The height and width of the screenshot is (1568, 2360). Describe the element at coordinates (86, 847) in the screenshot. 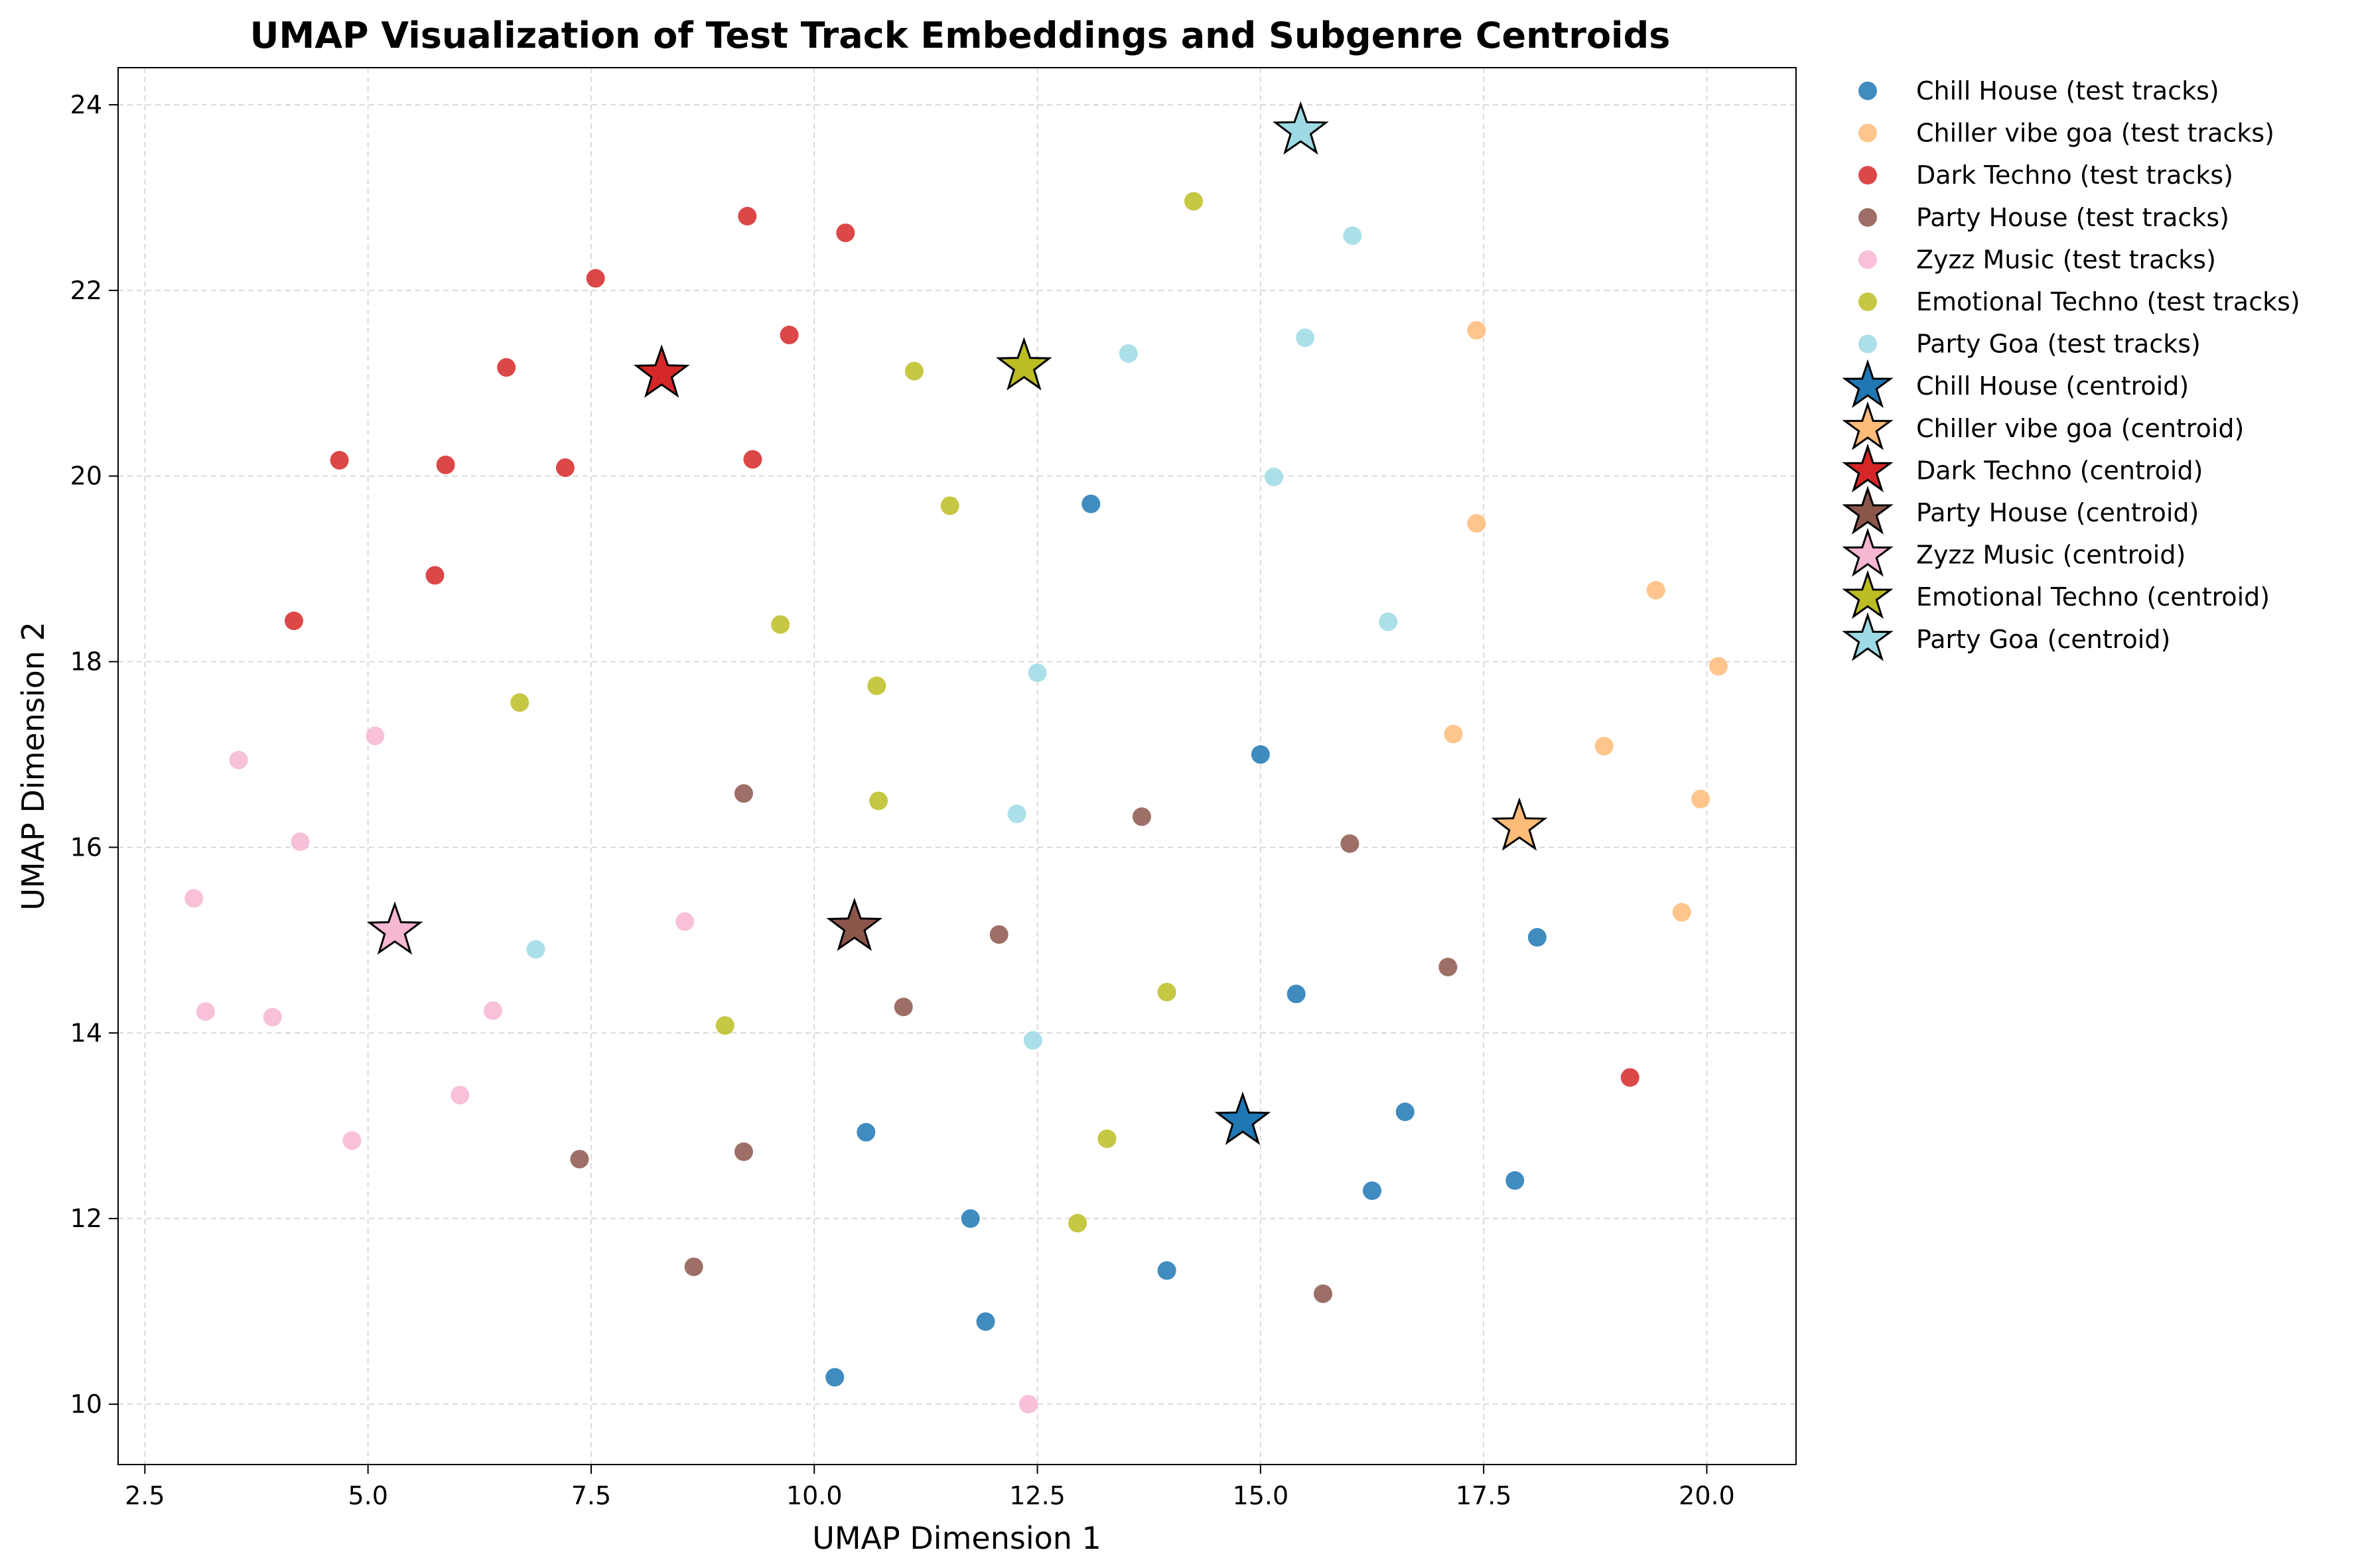

I see `y-tick-label: 16` at that location.